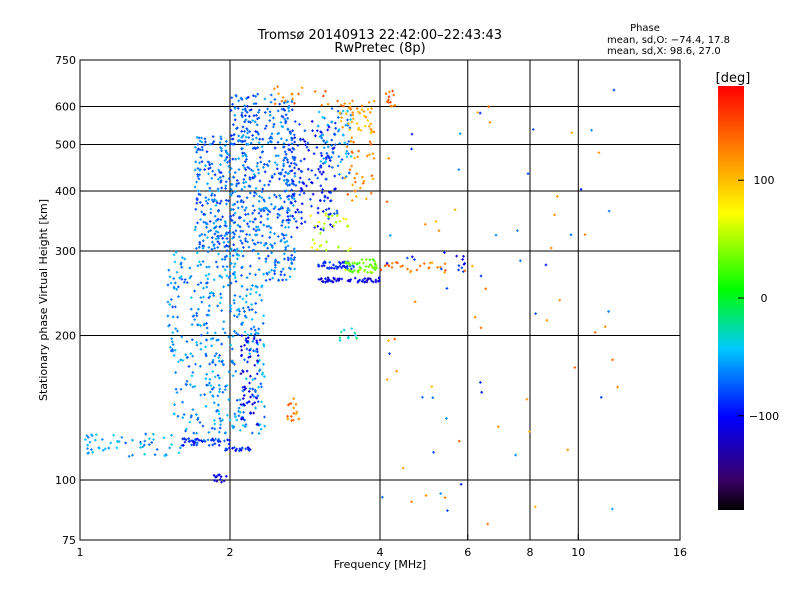  What do you see at coordinates (65, 480) in the screenshot?
I see `y-tick-label: 100` at bounding box center [65, 480].